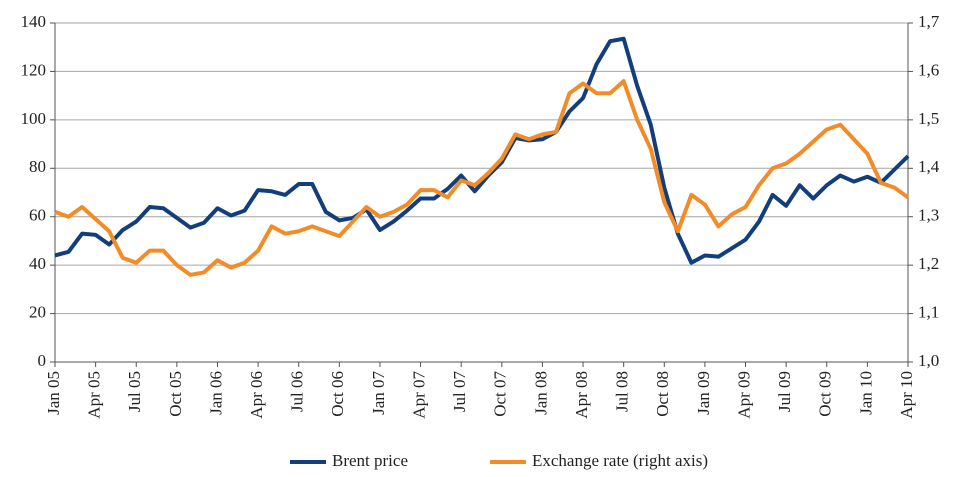  Describe the element at coordinates (378, 393) in the screenshot. I see `x-tick-label: Jan 07` at that location.